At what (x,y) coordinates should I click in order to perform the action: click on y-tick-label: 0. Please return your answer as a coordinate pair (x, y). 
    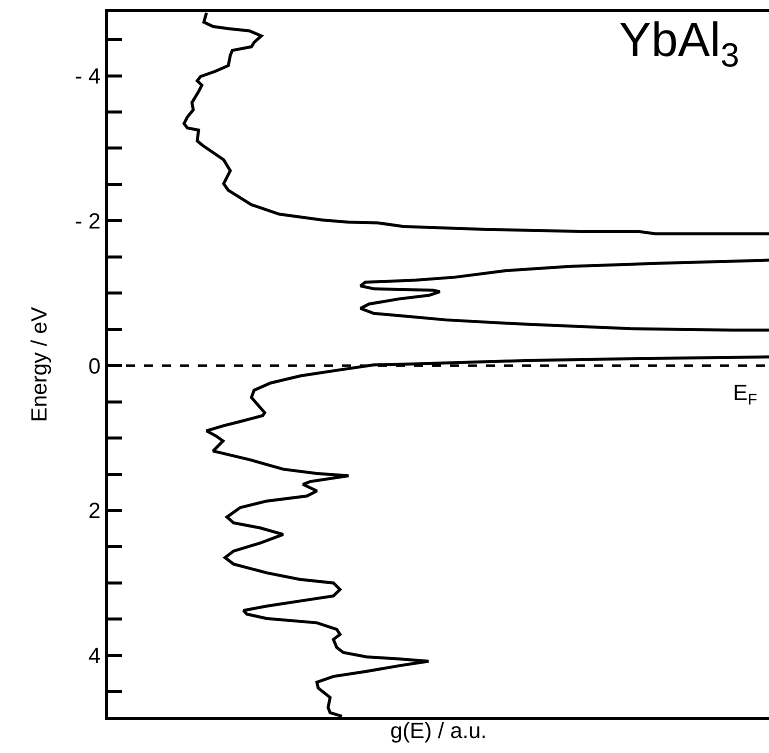
    Looking at the image, I should click on (94, 365).